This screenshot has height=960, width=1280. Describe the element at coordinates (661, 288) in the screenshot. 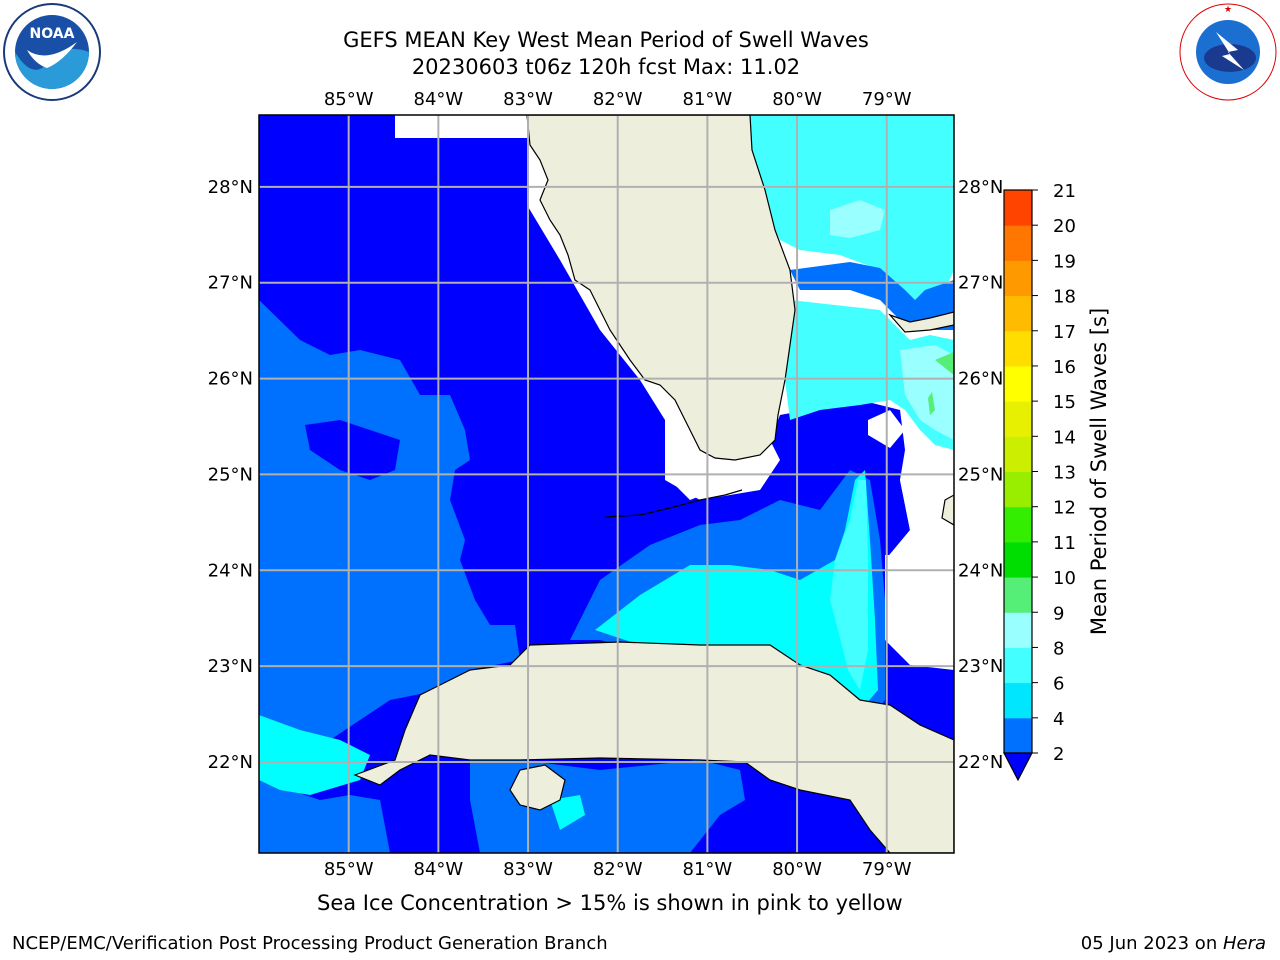

I see `florida` at that location.